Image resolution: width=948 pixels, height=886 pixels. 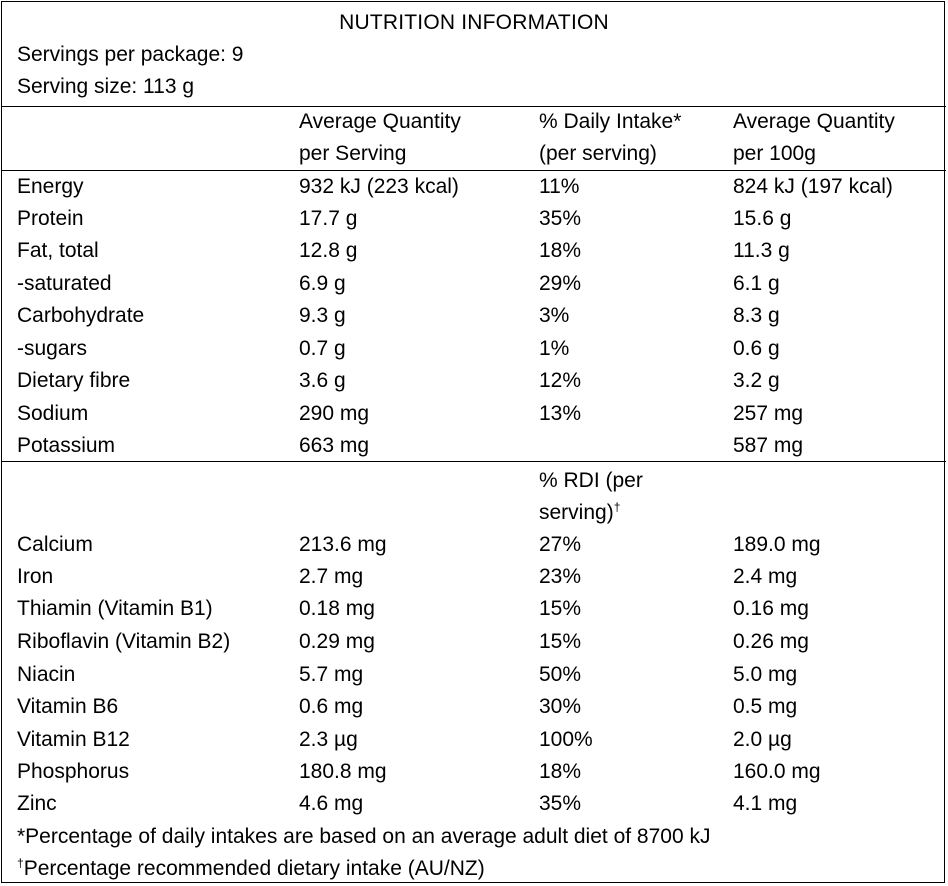 I want to click on row-daily-intake: 18%, so click(x=560, y=250).